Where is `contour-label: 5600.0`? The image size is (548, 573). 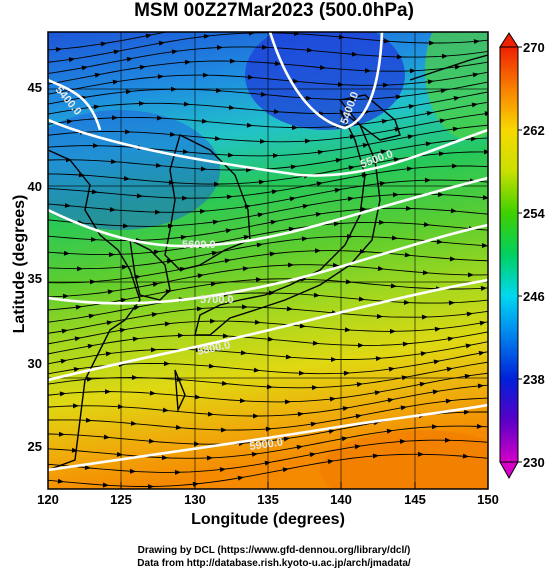 contour-label: 5600.0 is located at coordinates (199, 245).